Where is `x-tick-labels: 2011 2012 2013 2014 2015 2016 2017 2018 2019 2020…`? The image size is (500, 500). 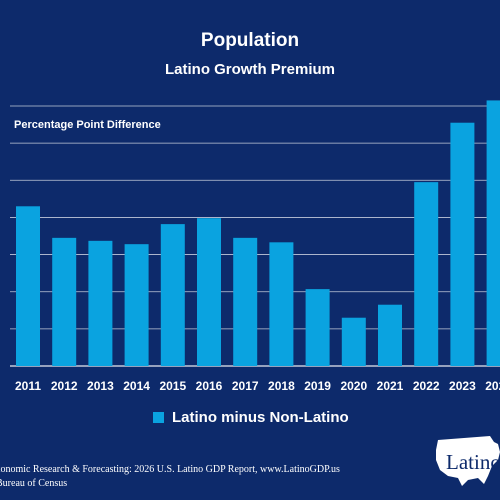
x-tick-labels: 2011 2012 2013 2014 2015 2016 2017 2018 2019 2020… is located at coordinates (257, 386).